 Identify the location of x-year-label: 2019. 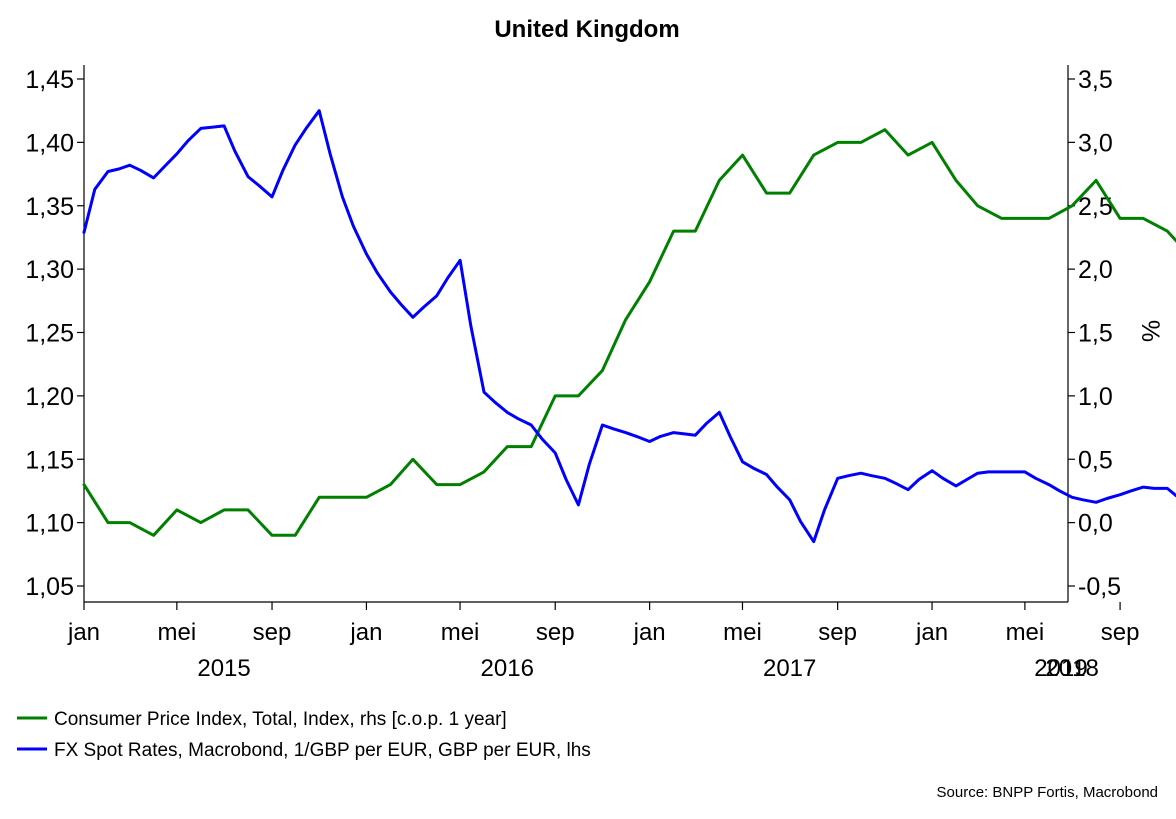
(1060, 668).